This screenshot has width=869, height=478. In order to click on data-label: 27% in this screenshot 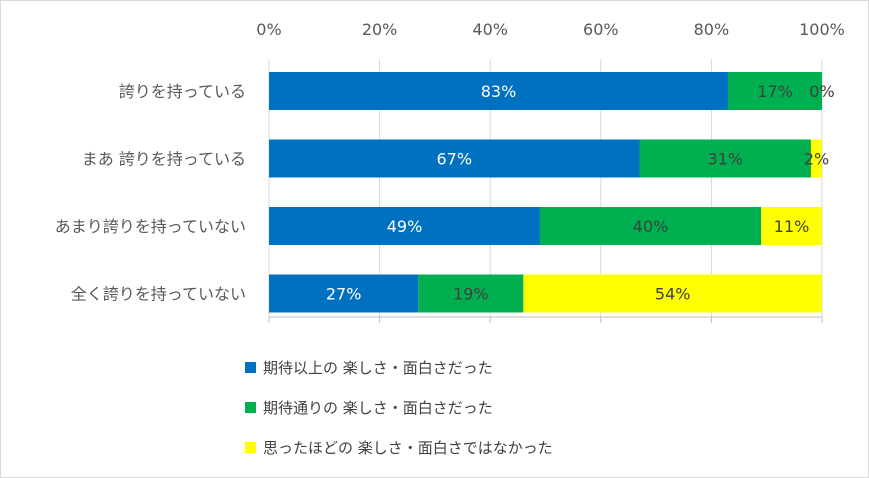, I will do `click(344, 294)`.